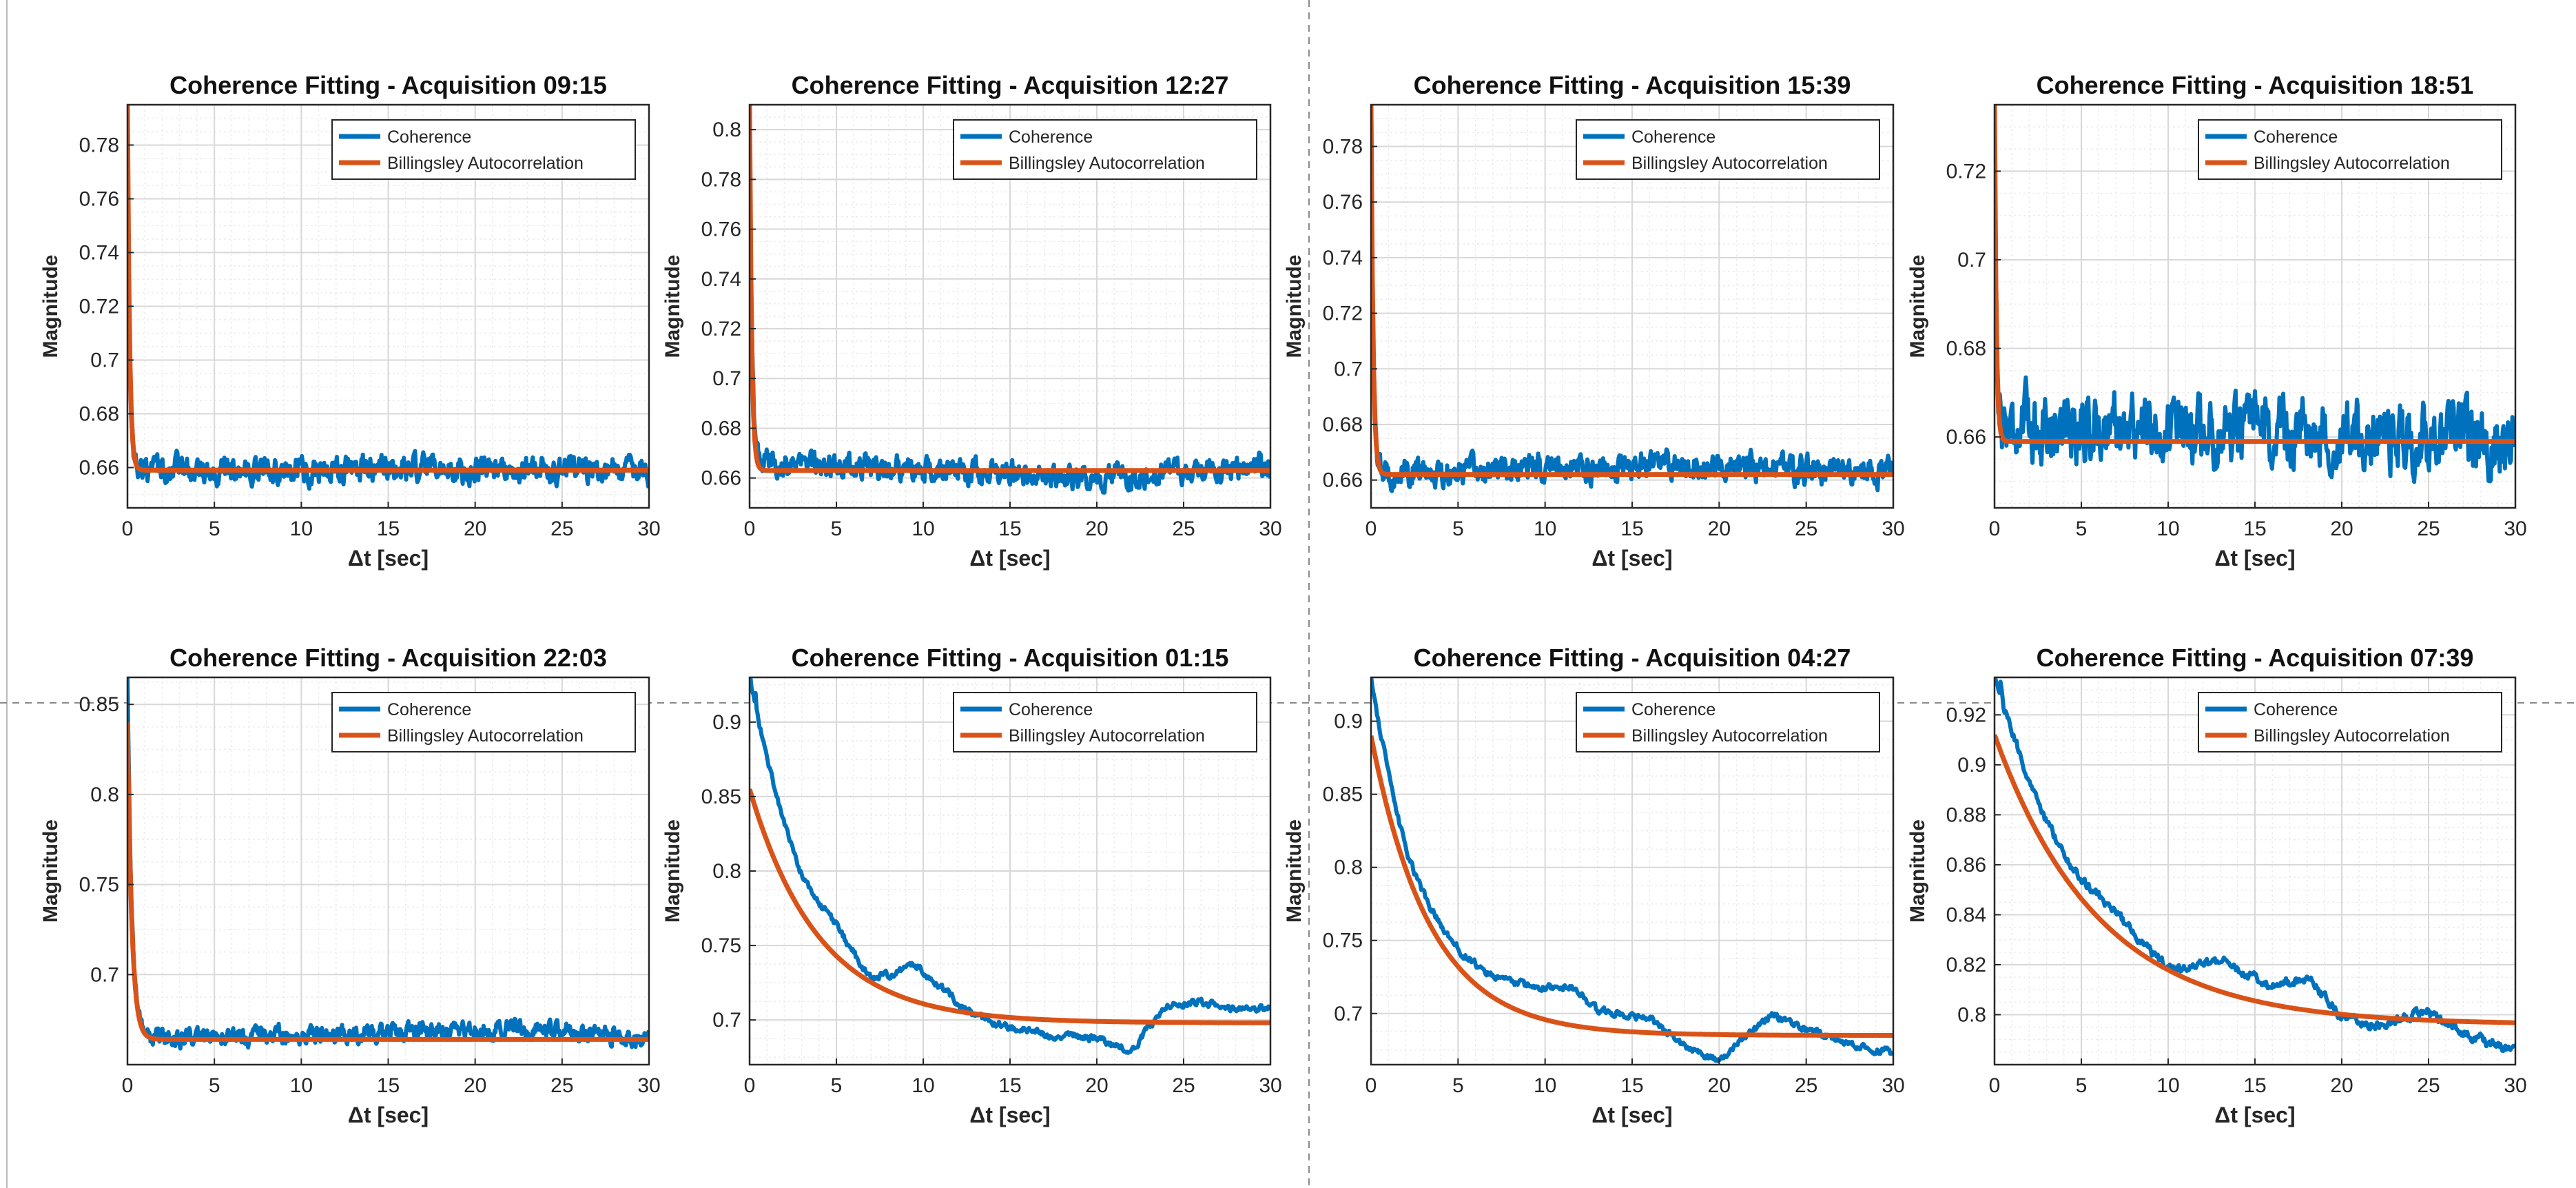  What do you see at coordinates (1010, 85) in the screenshot?
I see `chart-title: Coherence Fitting - Acquisition 12:27` at bounding box center [1010, 85].